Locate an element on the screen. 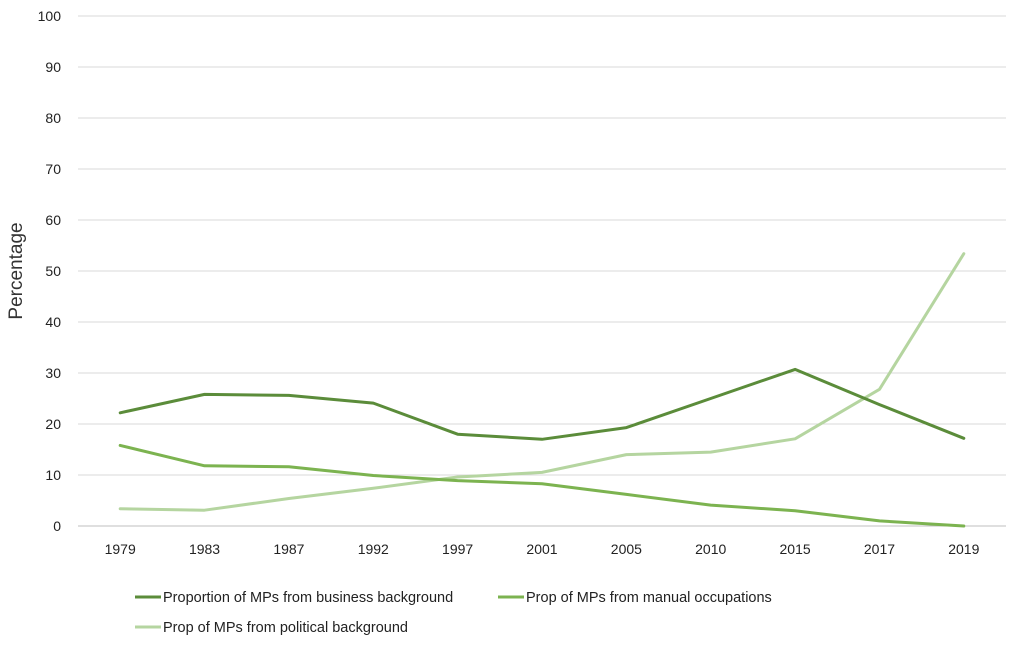  y-axis-tick-labels: 0 10 20 30 40 50 60 70 80 90 100 is located at coordinates (50, 271).